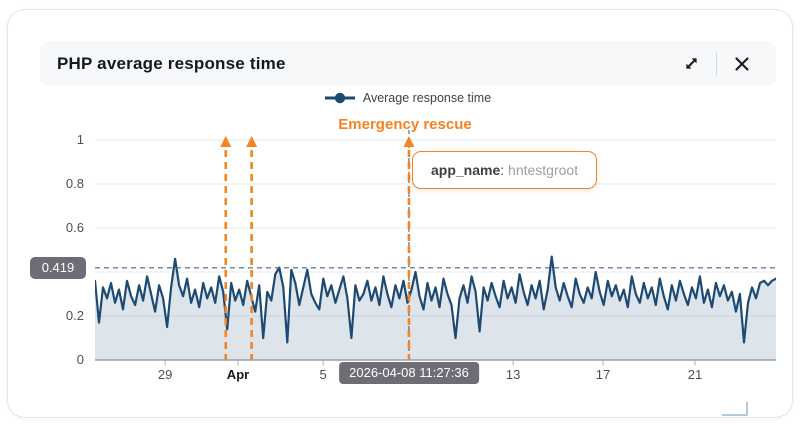  What do you see at coordinates (74, 315) in the screenshot?
I see `y-axis-label: 0.2` at bounding box center [74, 315].